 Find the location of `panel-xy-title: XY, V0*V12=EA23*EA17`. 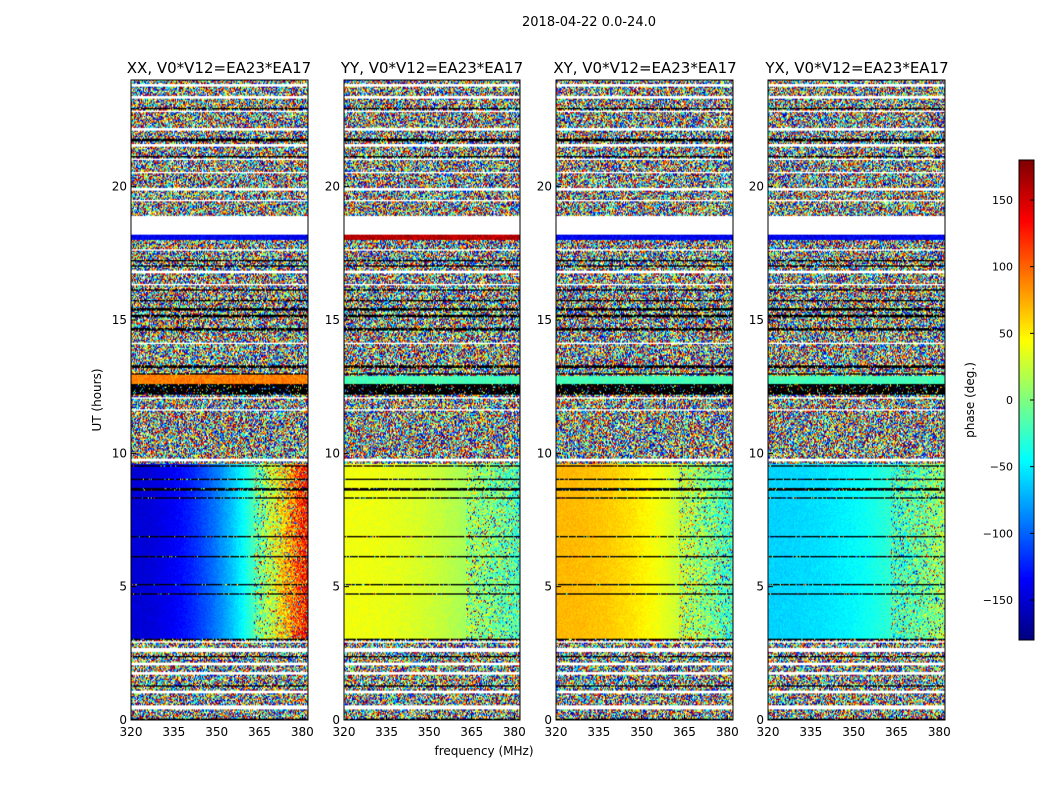

panel-xy-title: XY, V0*V12=EA23*EA17 is located at coordinates (644, 68).